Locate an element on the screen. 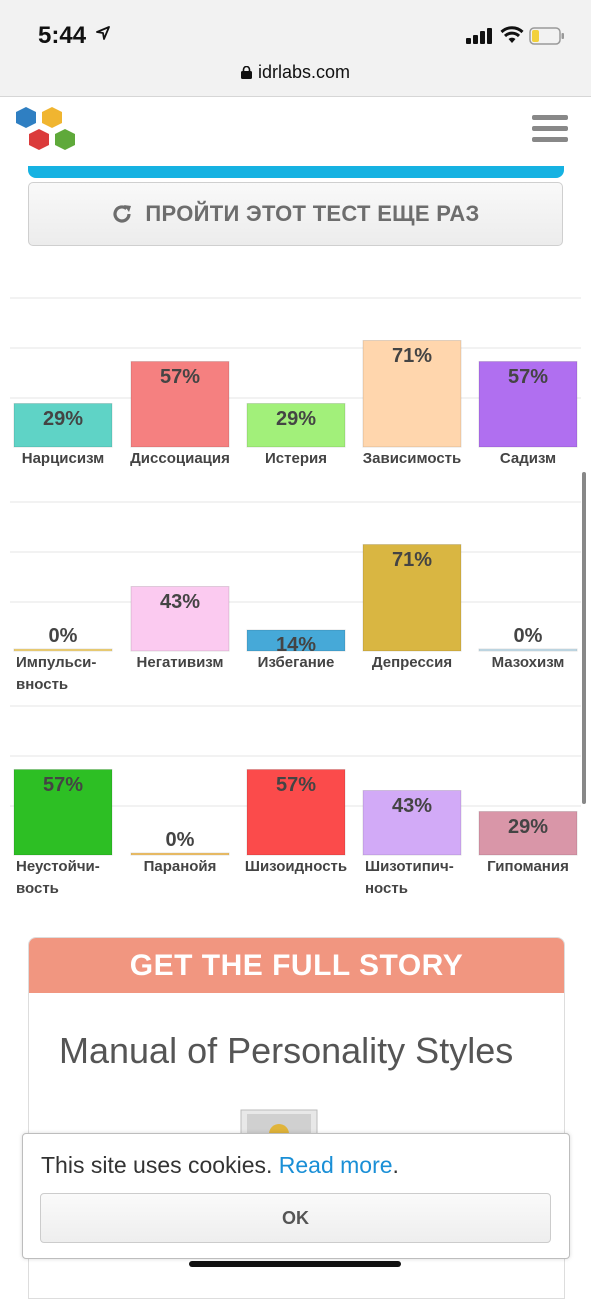 This screenshot has width=591, height=1299. cookie-message: This site uses cookies. Read more. is located at coordinates (220, 1165).